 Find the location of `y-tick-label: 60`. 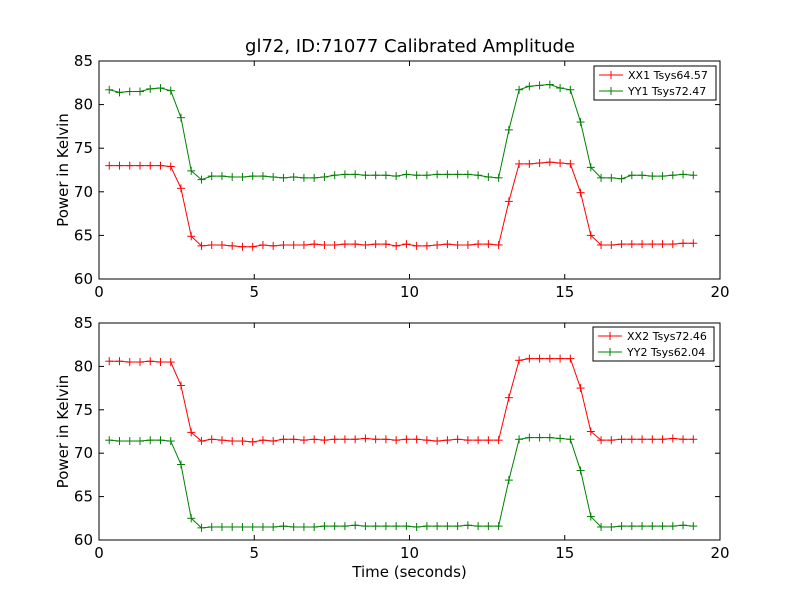

y-tick-label: 60 is located at coordinates (83, 540).